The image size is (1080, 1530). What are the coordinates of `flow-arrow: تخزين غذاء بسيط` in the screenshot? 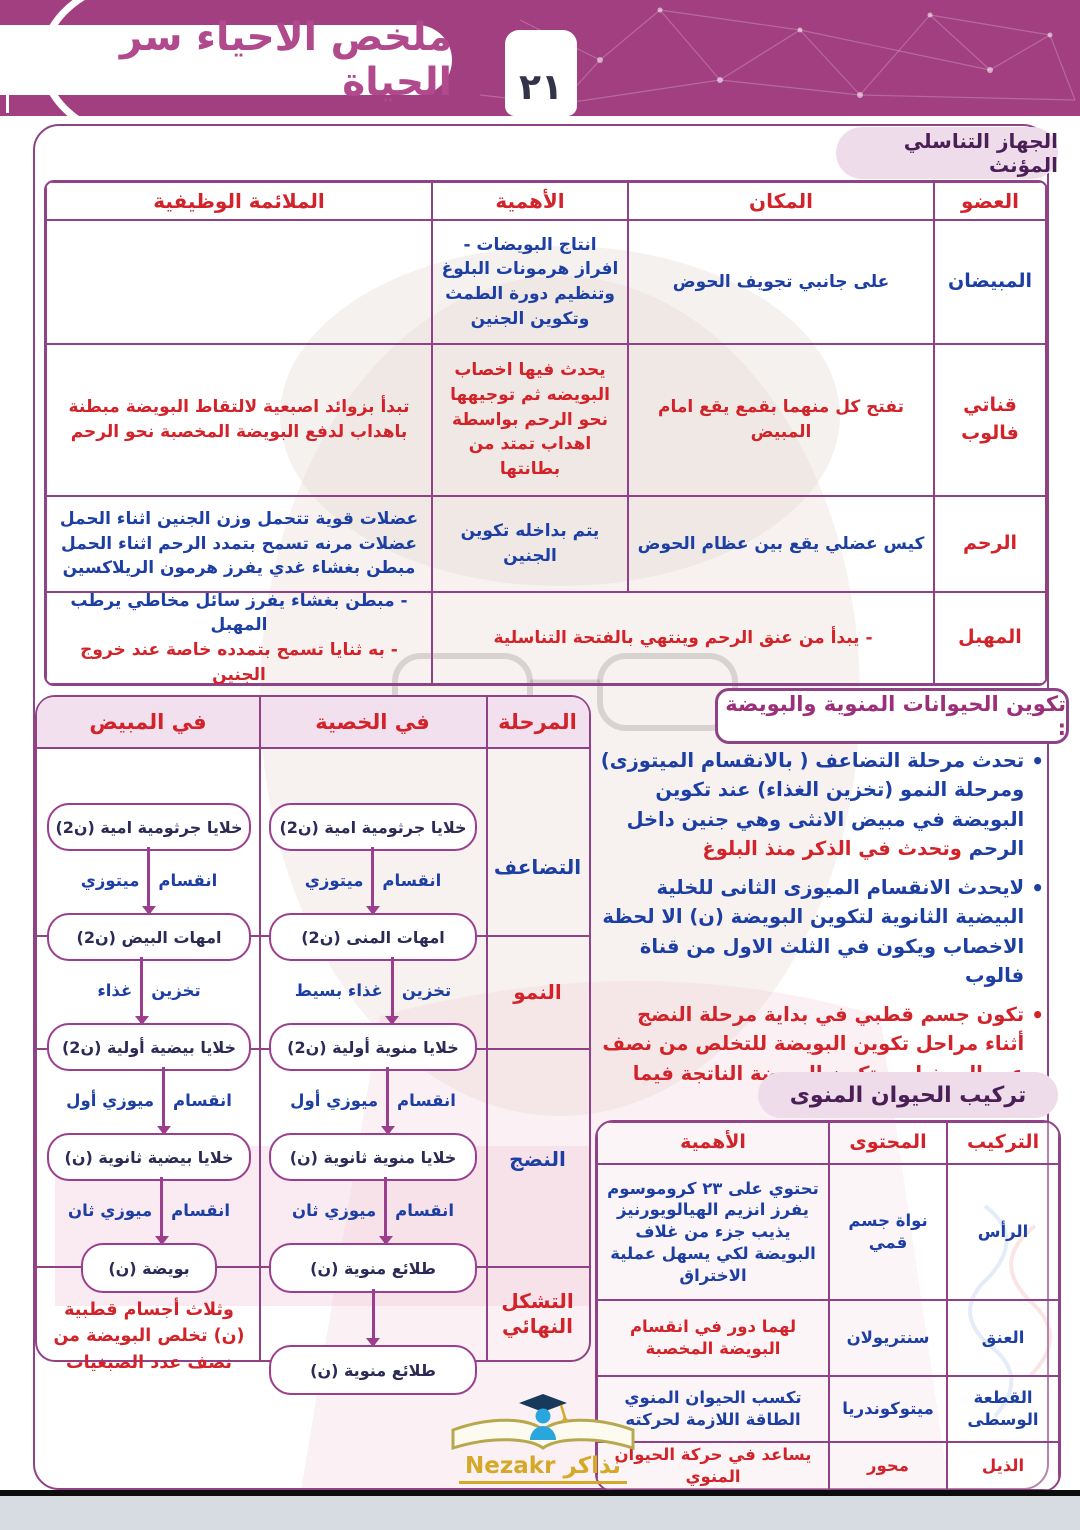 It's located at (373, 991).